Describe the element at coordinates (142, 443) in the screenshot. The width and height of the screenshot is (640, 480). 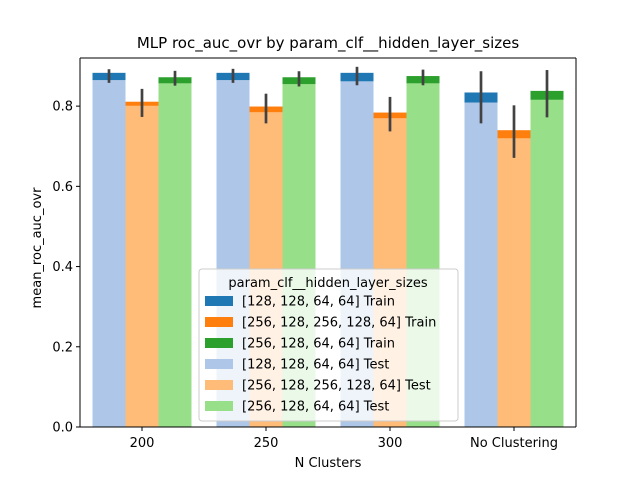
I see `x-tick-label: 200` at that location.